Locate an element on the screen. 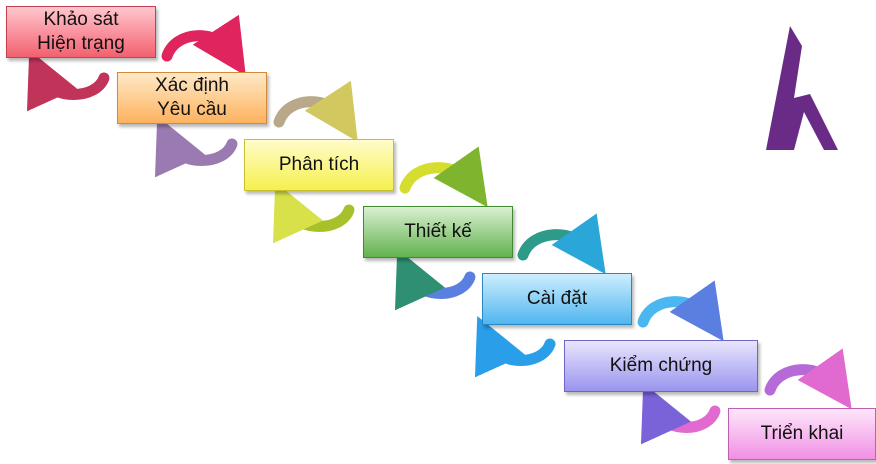 Image resolution: width=876 pixels, height=464 pixels. step-khao-sat-hien-trang: Khảo sát Hiện trạng is located at coordinates (81, 32).